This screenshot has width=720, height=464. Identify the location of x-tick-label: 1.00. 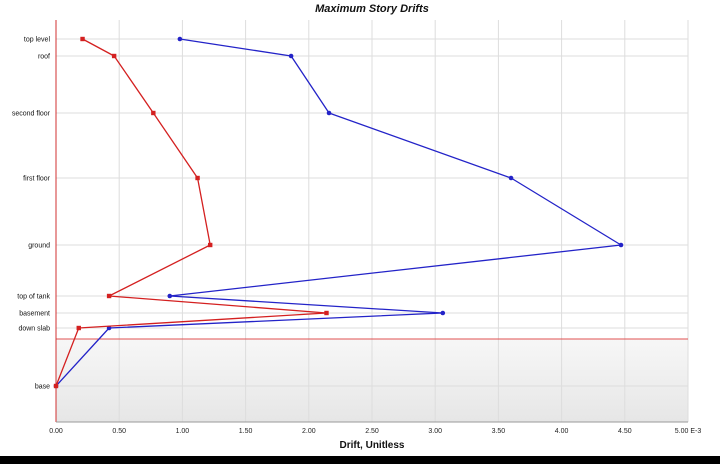
(183, 431).